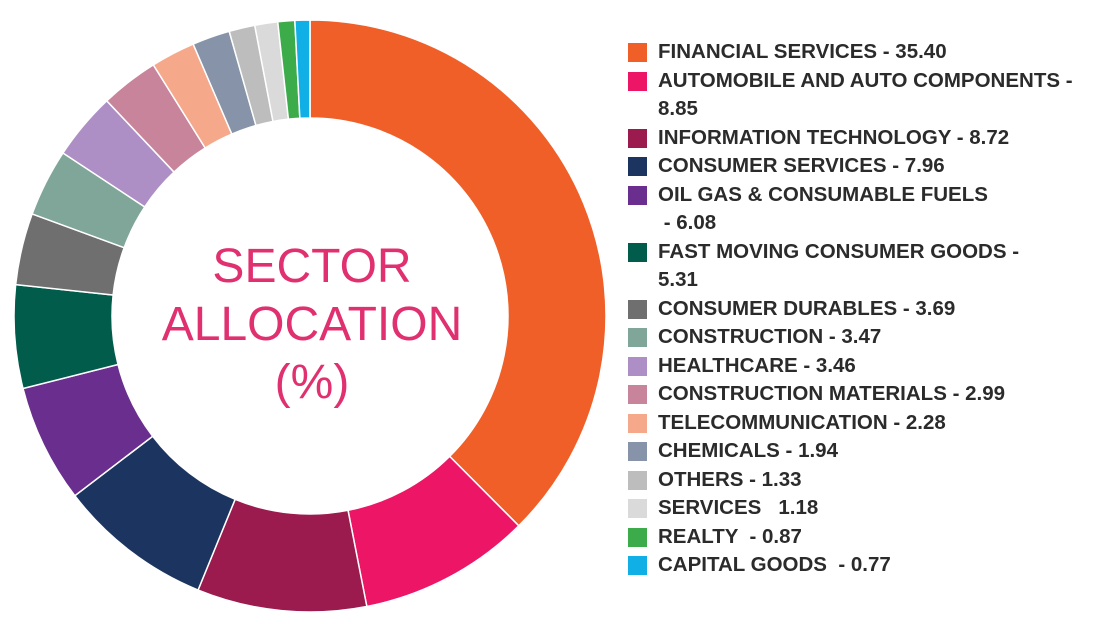 The height and width of the screenshot is (624, 1110). I want to click on chart-title: SECTOR ALLOCATION (%), so click(312, 325).